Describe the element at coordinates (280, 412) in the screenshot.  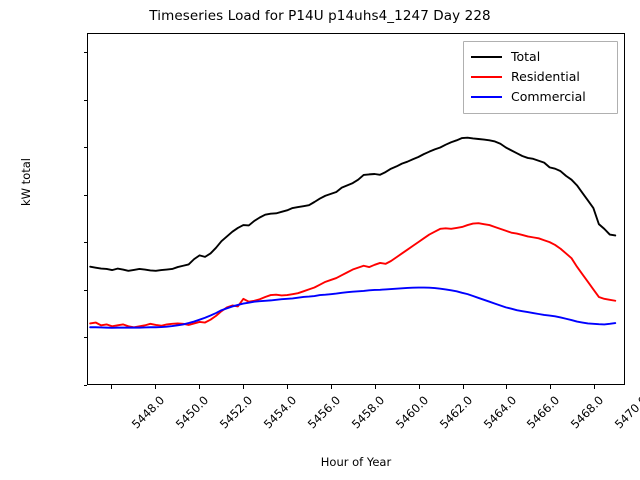
I see `x-tick-label: 5454.0` at that location.